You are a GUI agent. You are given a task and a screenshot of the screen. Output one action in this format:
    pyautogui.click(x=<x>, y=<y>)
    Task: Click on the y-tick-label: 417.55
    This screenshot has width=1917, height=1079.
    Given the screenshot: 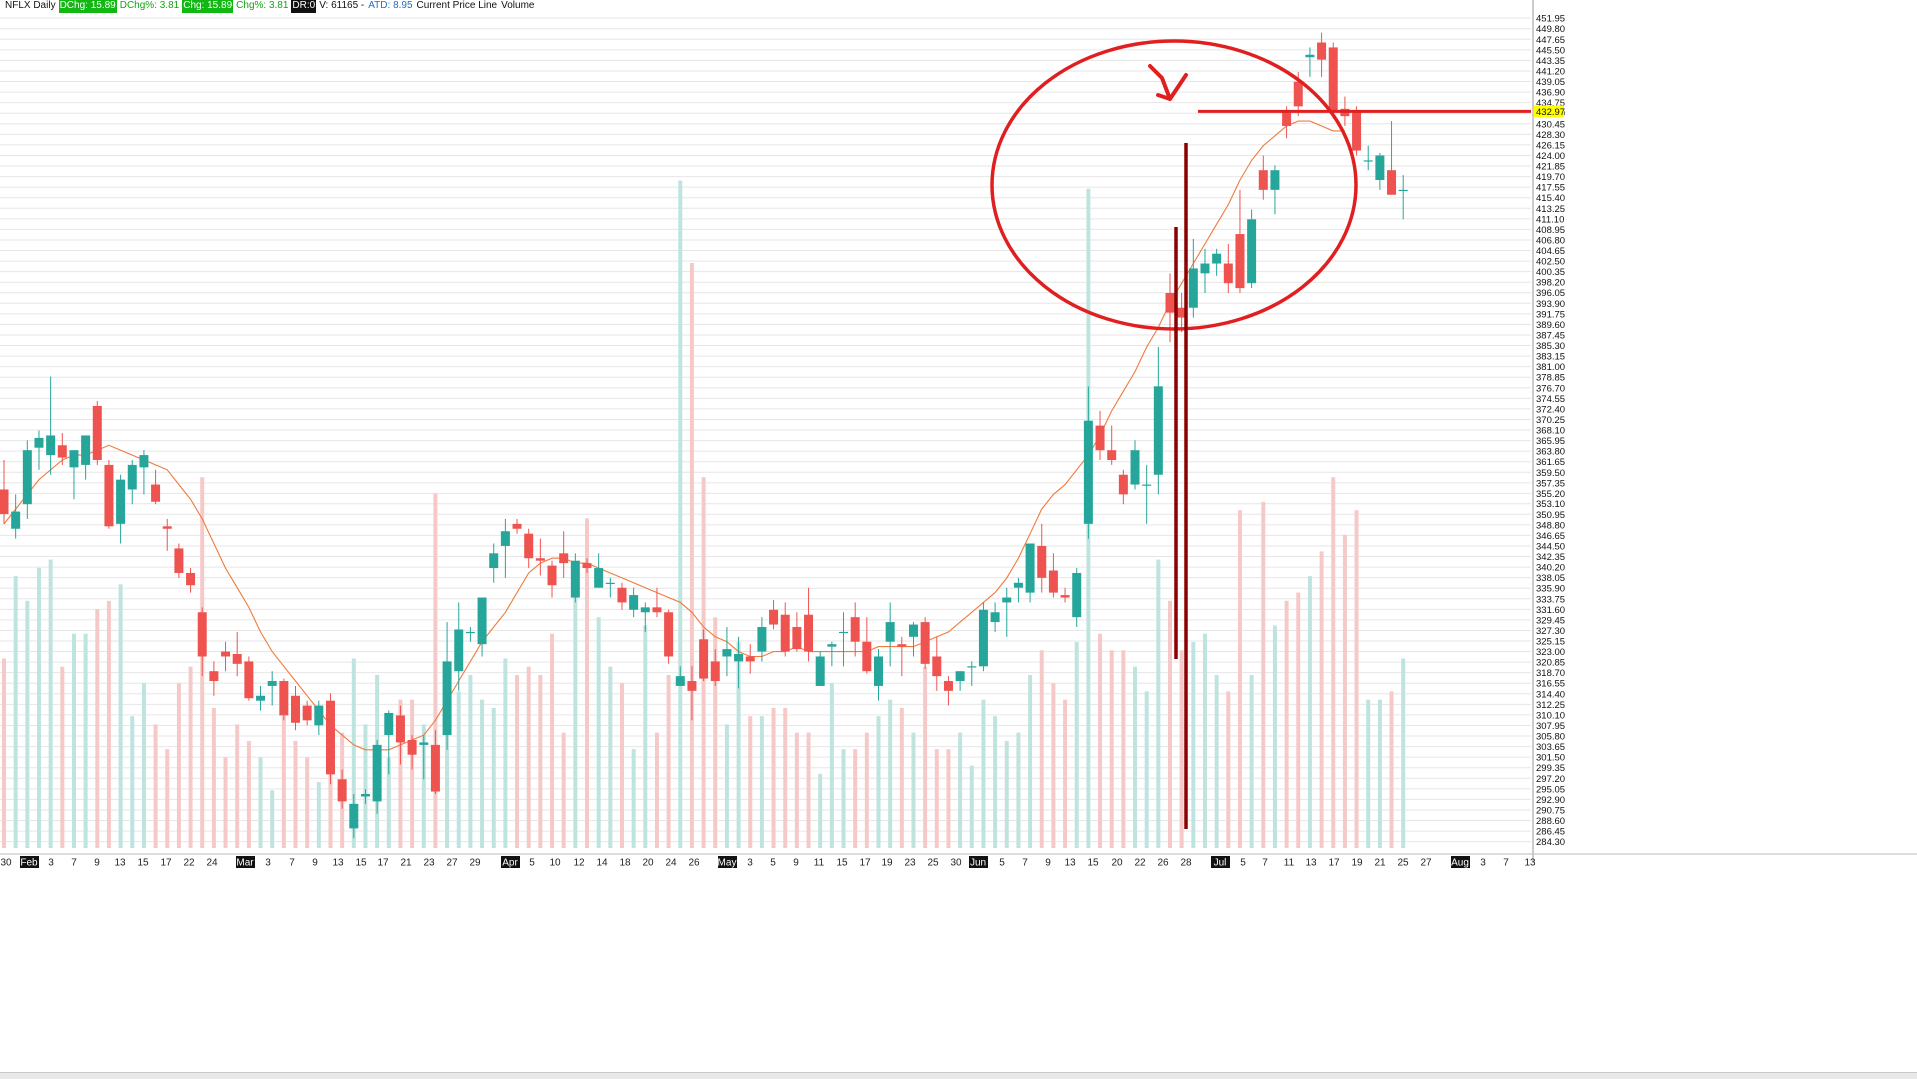 What is the action you would take?
    pyautogui.click(x=1550, y=188)
    